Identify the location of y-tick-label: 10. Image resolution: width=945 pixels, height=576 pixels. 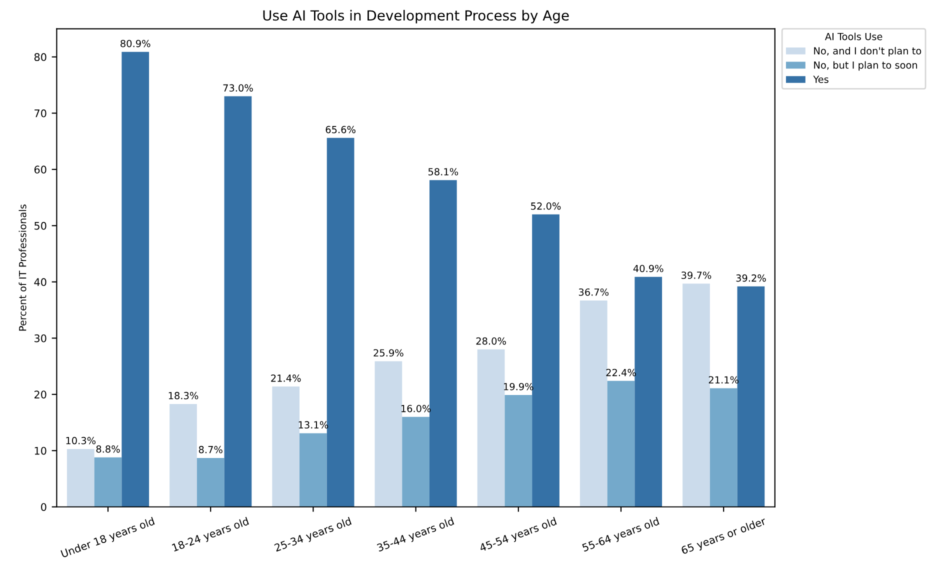
(40, 450).